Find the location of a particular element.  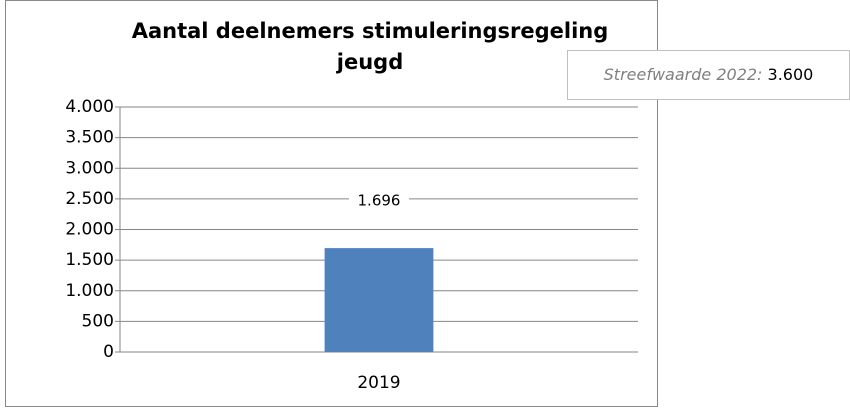

annotation-value: 3.600 is located at coordinates (790, 74).